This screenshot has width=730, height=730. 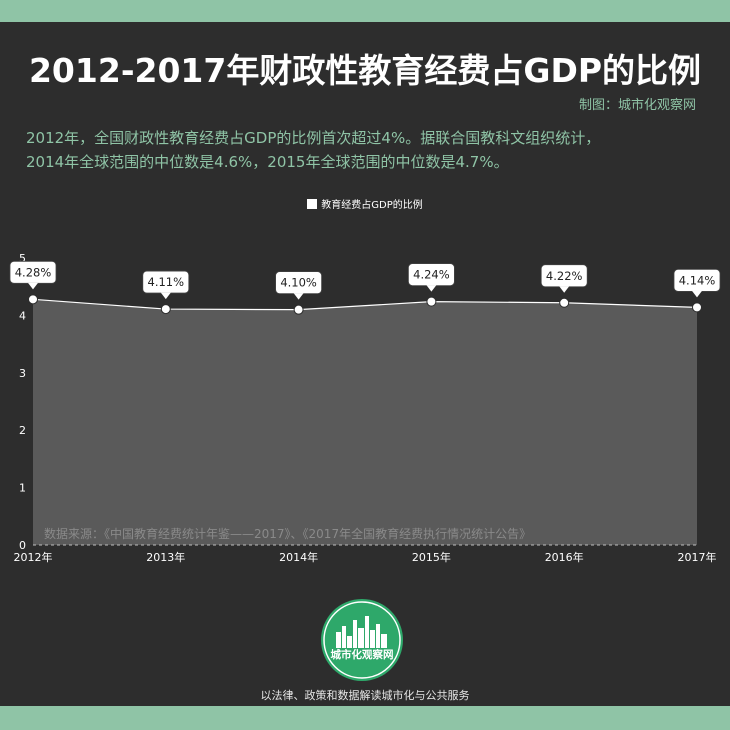 What do you see at coordinates (431, 557) in the screenshot?
I see `x-tick-label: 2015年` at bounding box center [431, 557].